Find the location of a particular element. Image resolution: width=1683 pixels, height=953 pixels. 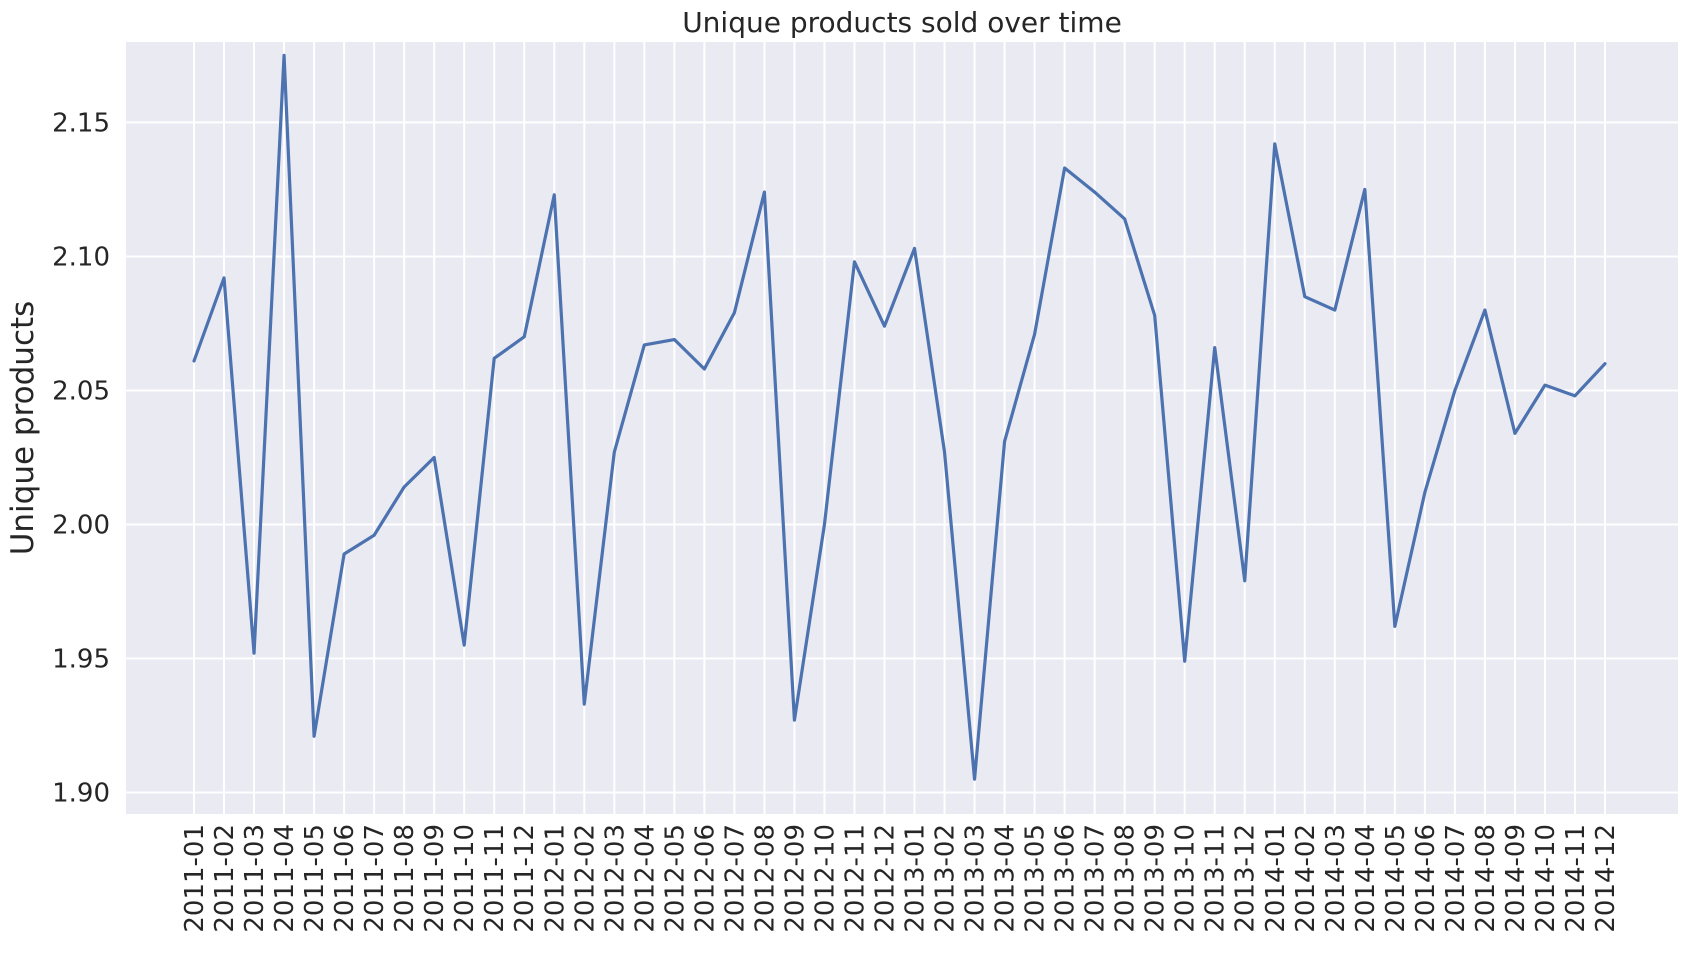

x-tick-label: 2013-03 is located at coordinates (976, 878).